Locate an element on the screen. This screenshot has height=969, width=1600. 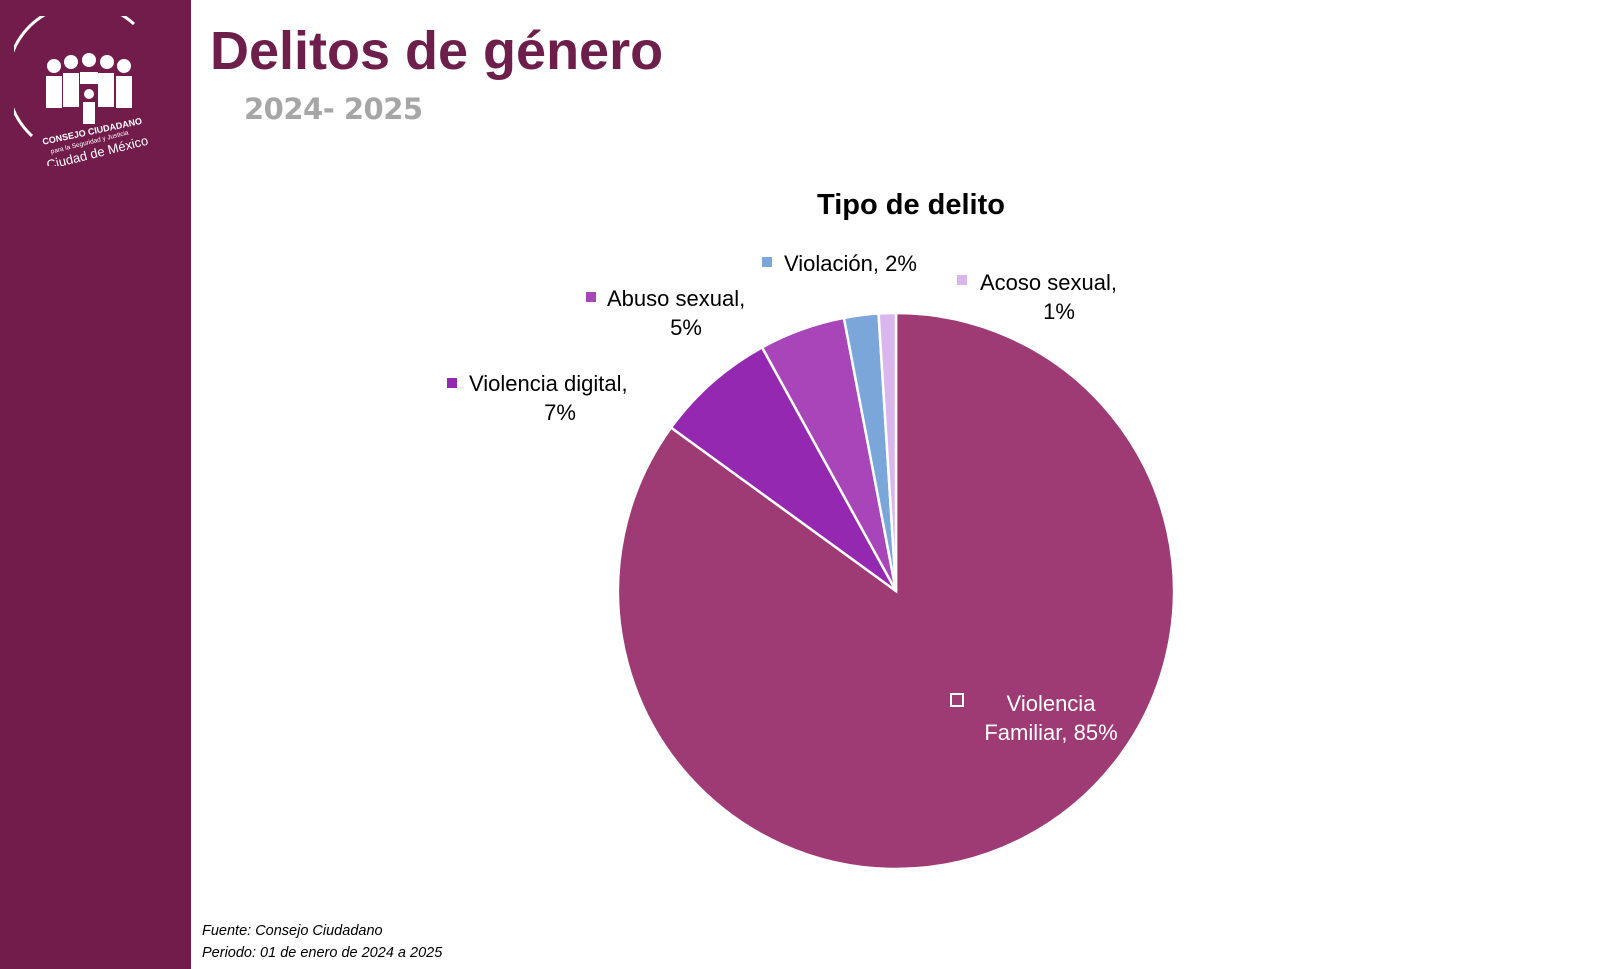
source-note: Fuente: Consejo Ciudadano is located at coordinates (292, 931).